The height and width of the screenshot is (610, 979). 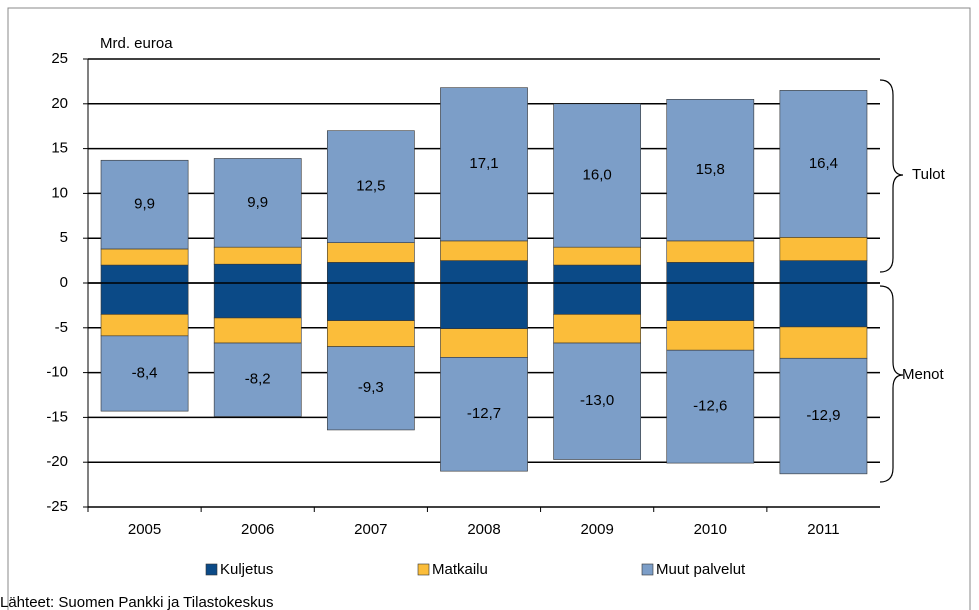 I want to click on source: Lähteet: Suomen Pankki ja Tilastokeskus, so click(x=137, y=602).